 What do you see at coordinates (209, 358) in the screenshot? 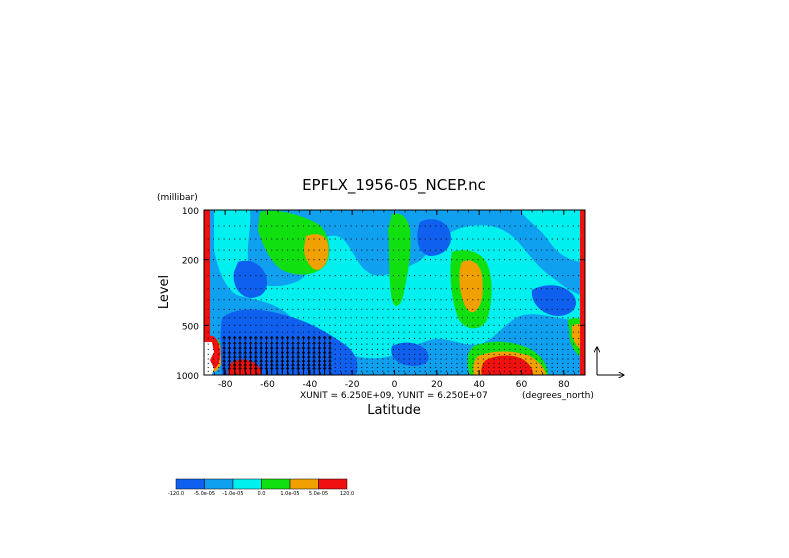
I see `missing-data-patch` at bounding box center [209, 358].